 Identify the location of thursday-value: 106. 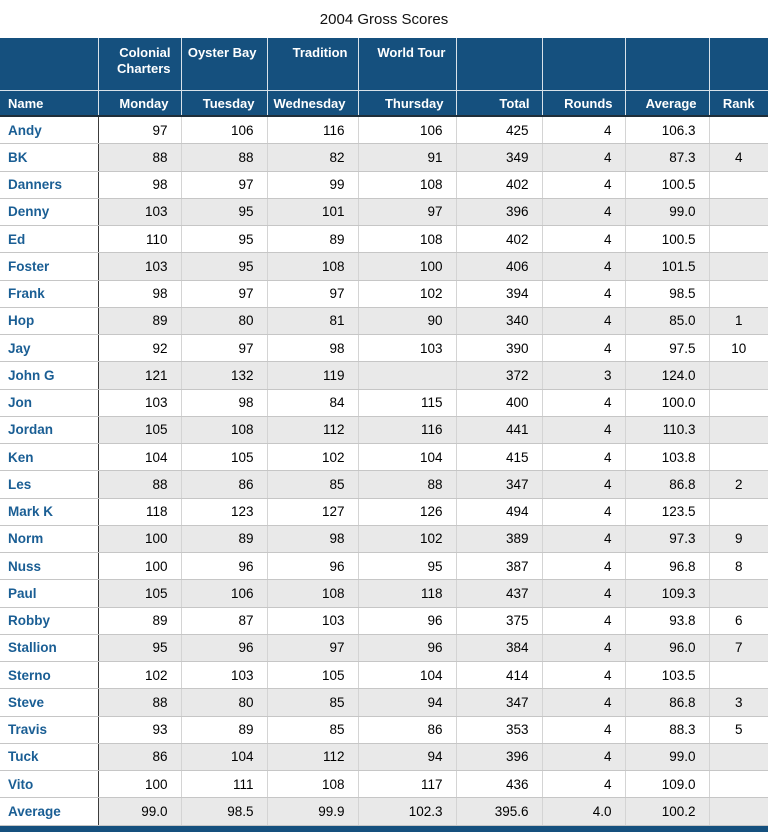
(407, 130).